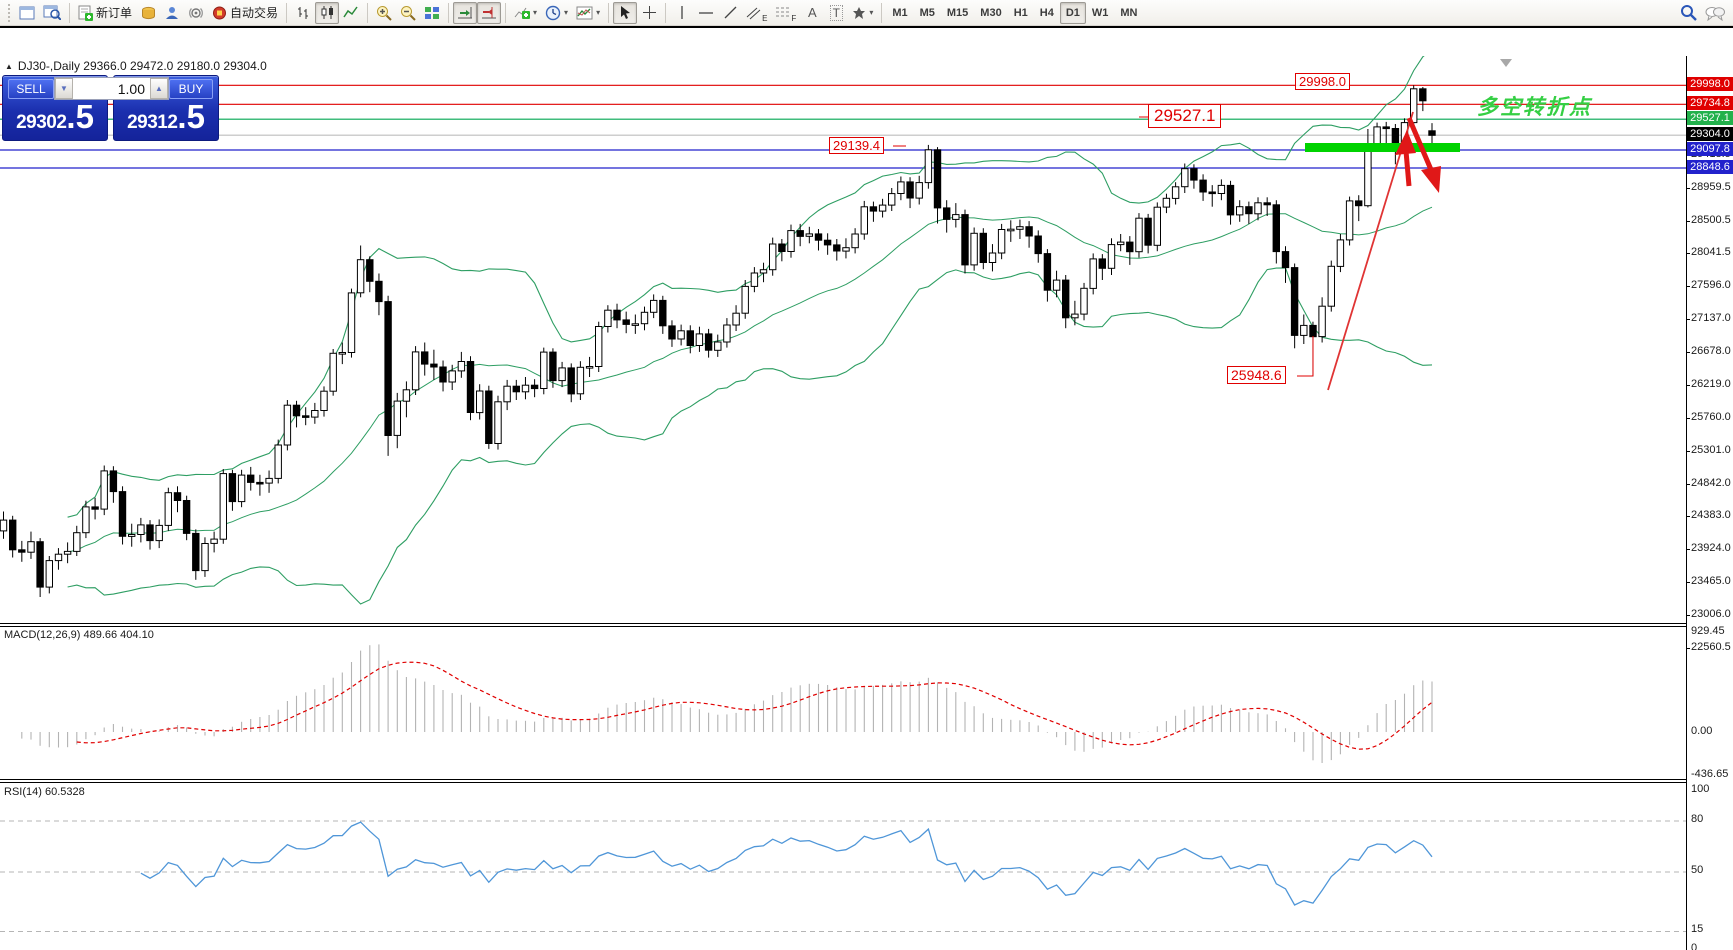  What do you see at coordinates (408, 13) in the screenshot?
I see `zoom-out-button` at bounding box center [408, 13].